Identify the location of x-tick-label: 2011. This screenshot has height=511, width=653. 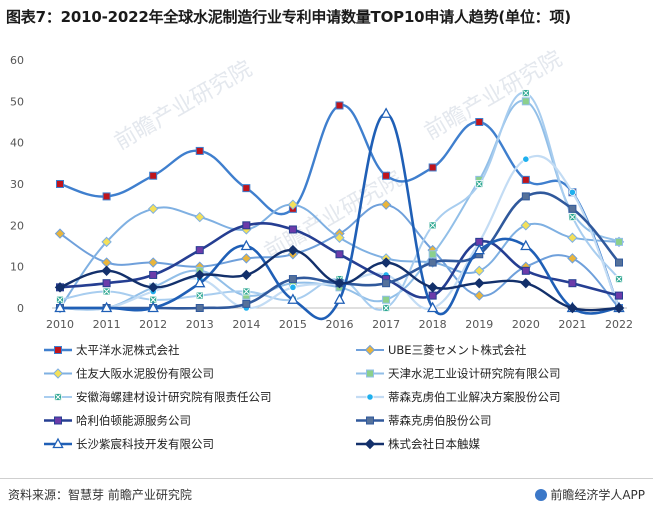
(107, 324).